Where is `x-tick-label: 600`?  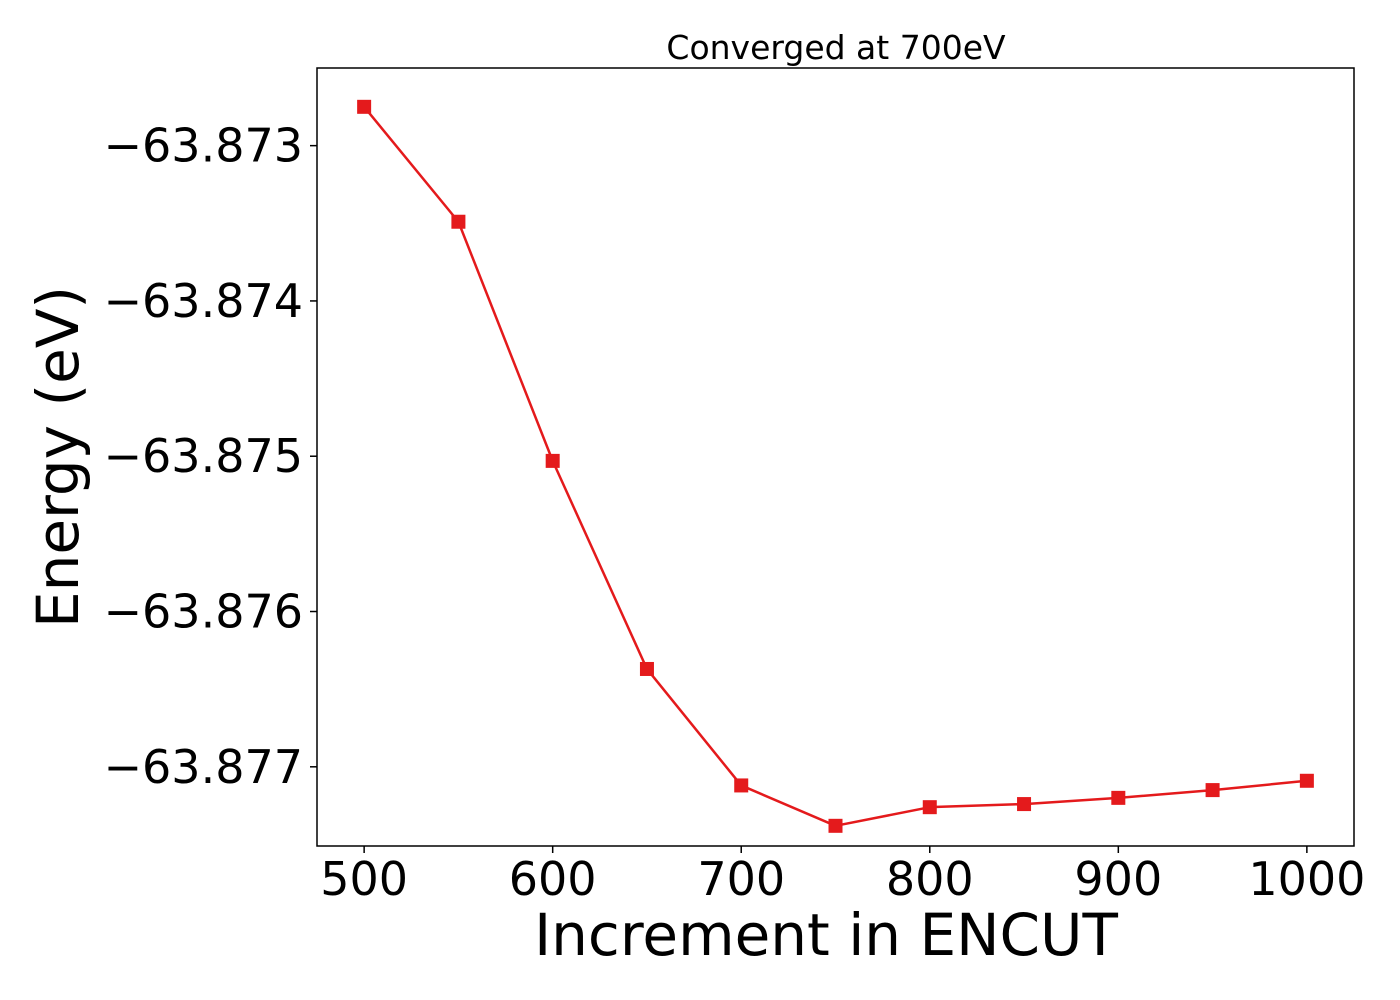
x-tick-label: 600 is located at coordinates (553, 879).